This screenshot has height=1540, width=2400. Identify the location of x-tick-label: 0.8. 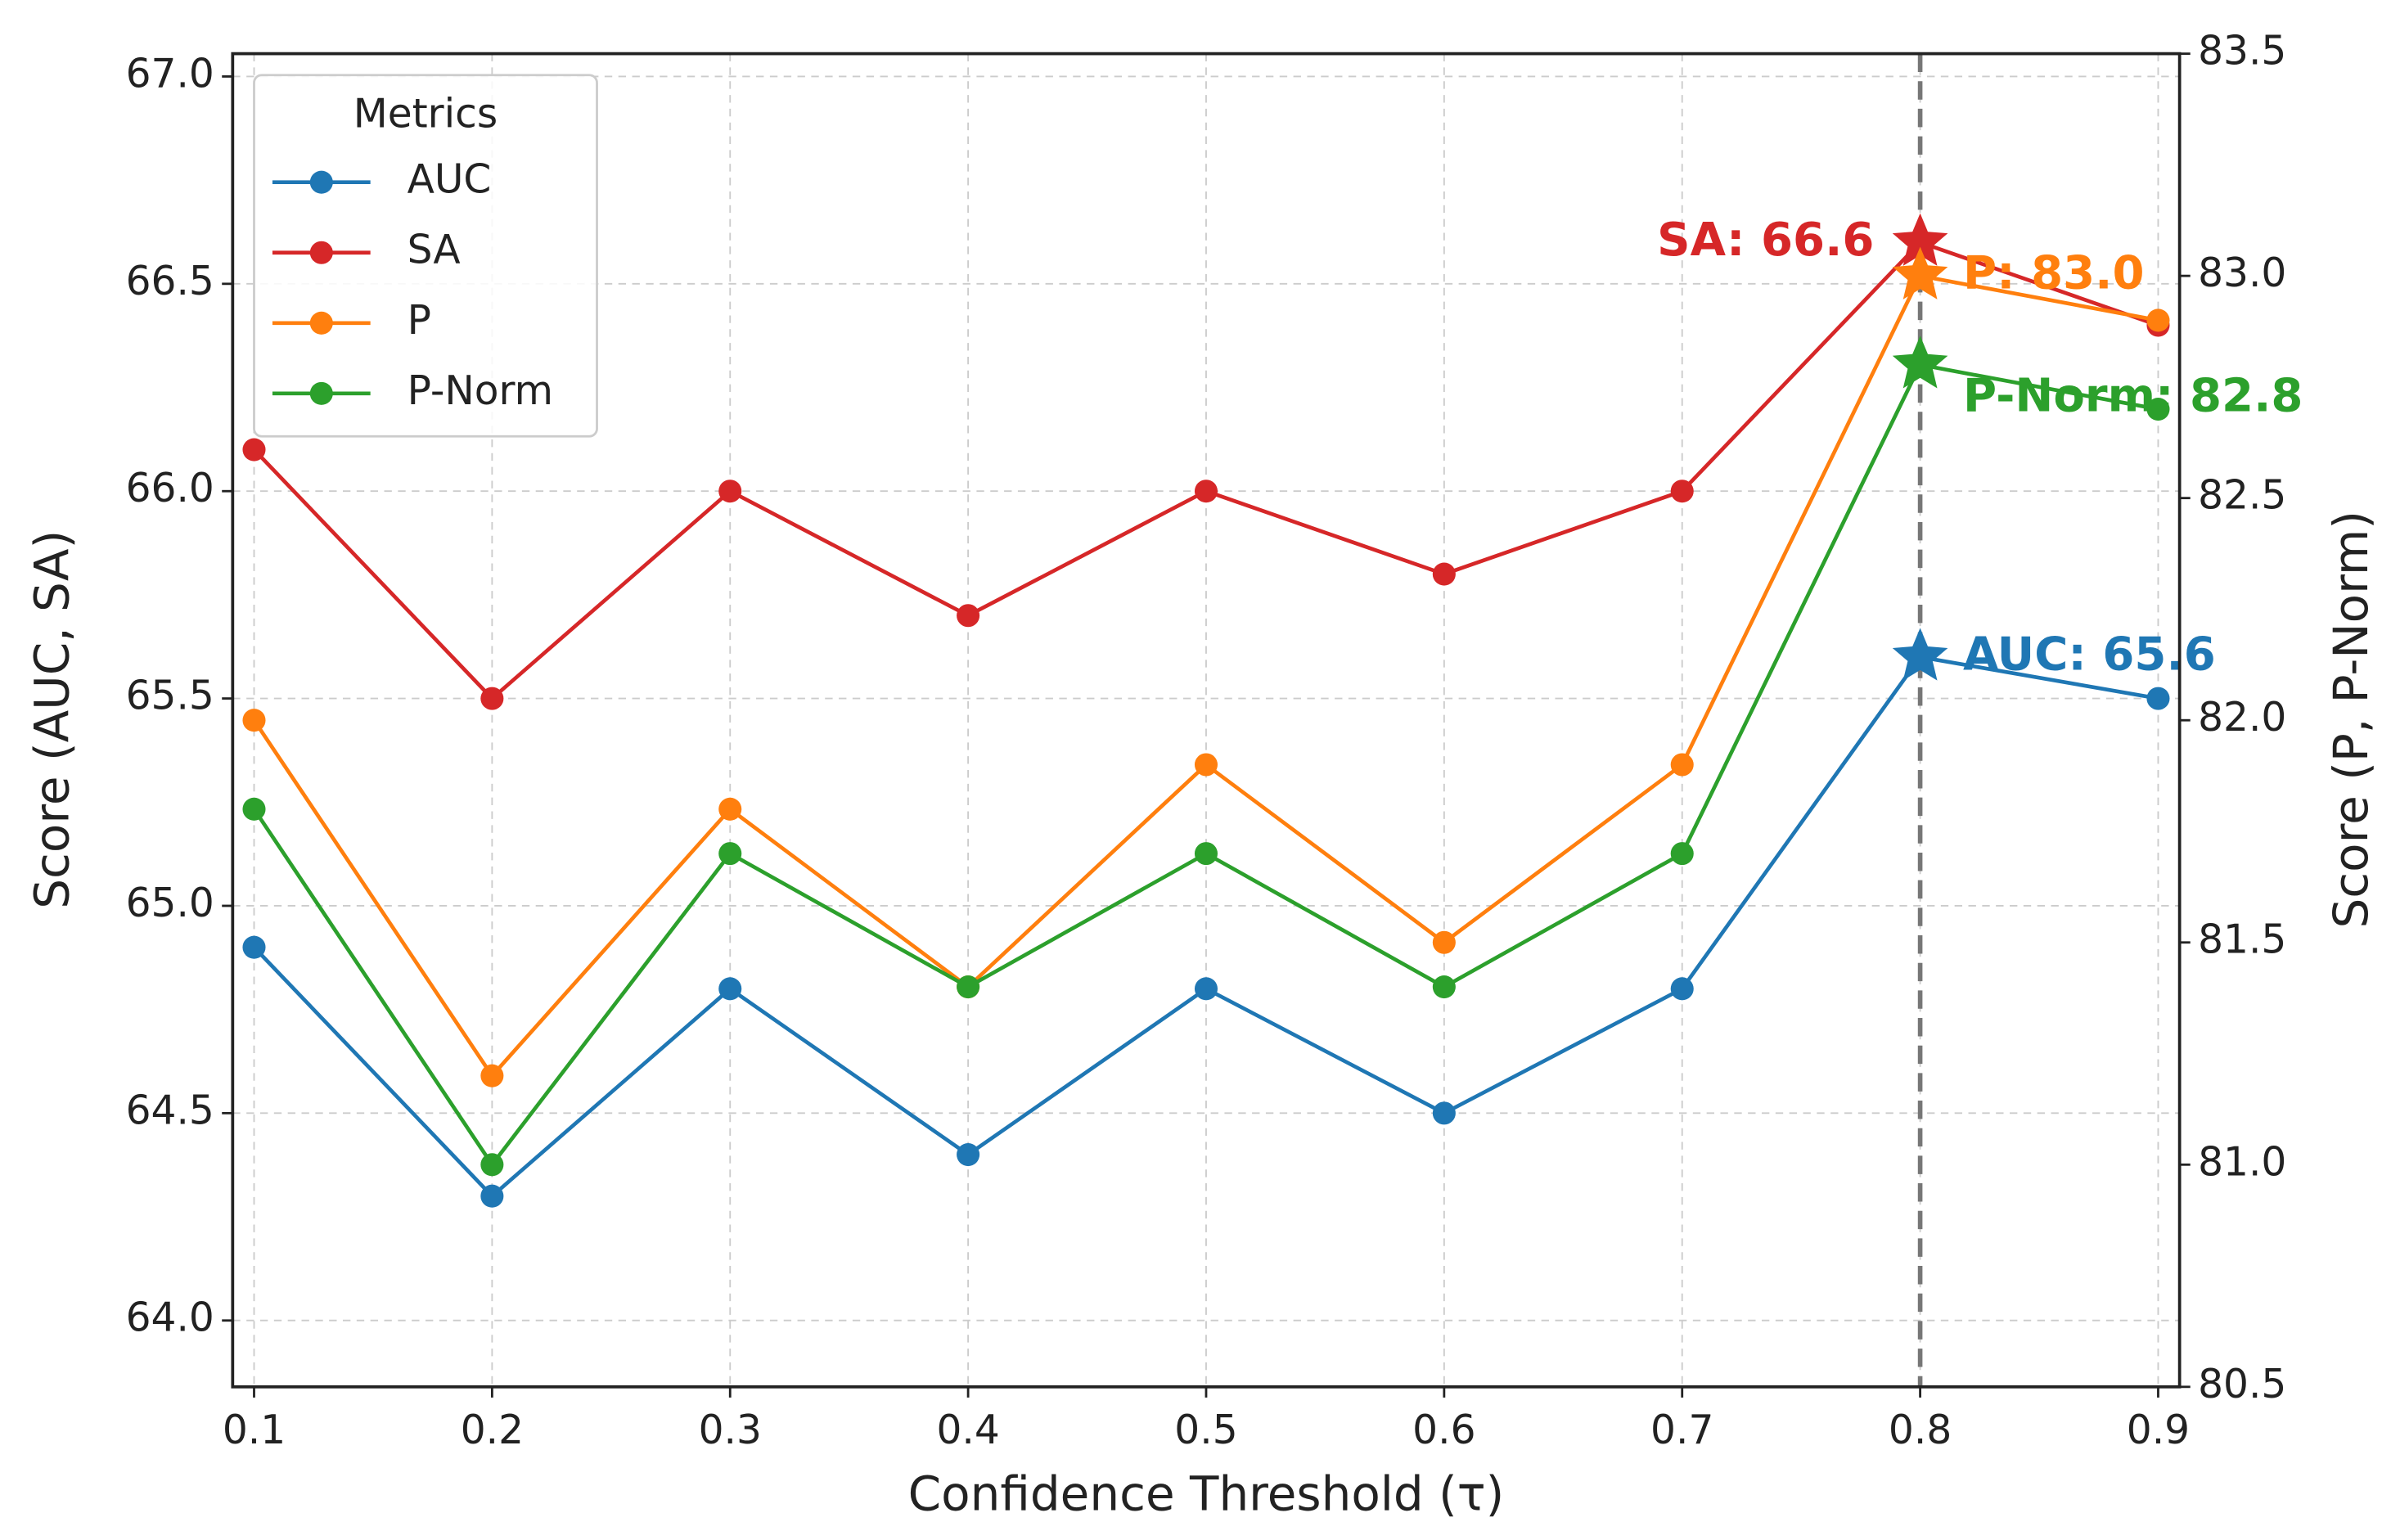
(1920, 1430).